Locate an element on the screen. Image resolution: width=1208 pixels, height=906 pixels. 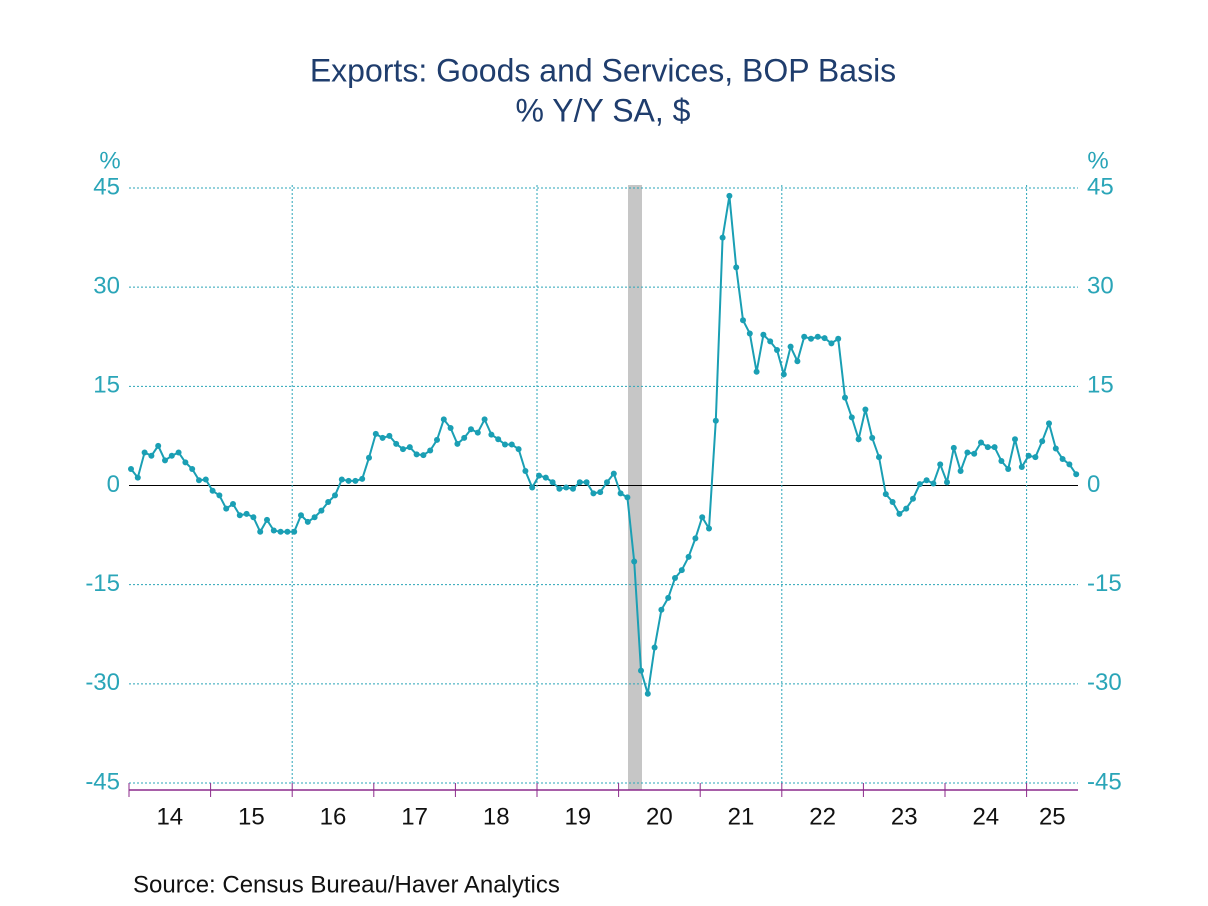
x-tick-label: 14 is located at coordinates (169, 816).